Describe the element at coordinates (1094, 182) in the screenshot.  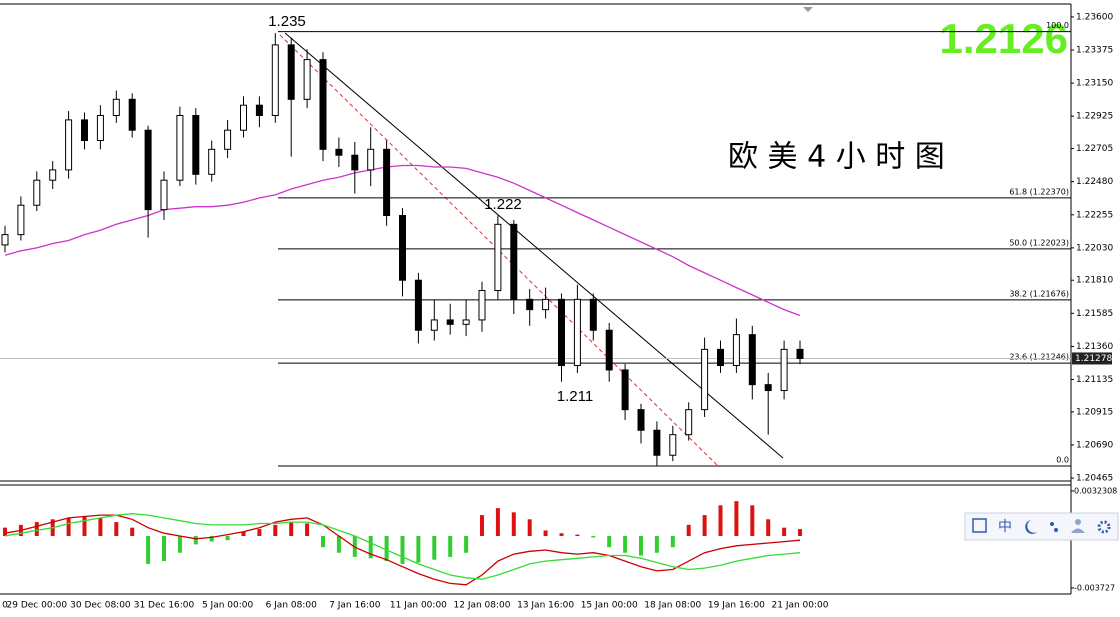
I see `y-tick-label: 1.22480` at that location.